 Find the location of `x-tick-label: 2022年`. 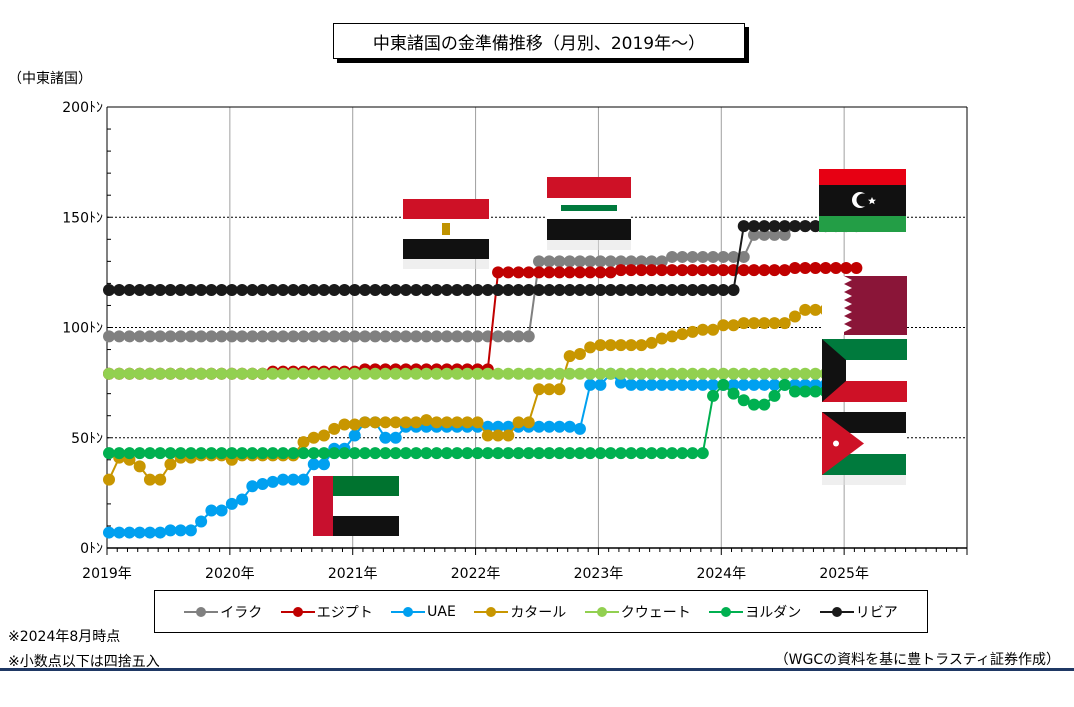

x-tick-label: 2022年 is located at coordinates (476, 574).